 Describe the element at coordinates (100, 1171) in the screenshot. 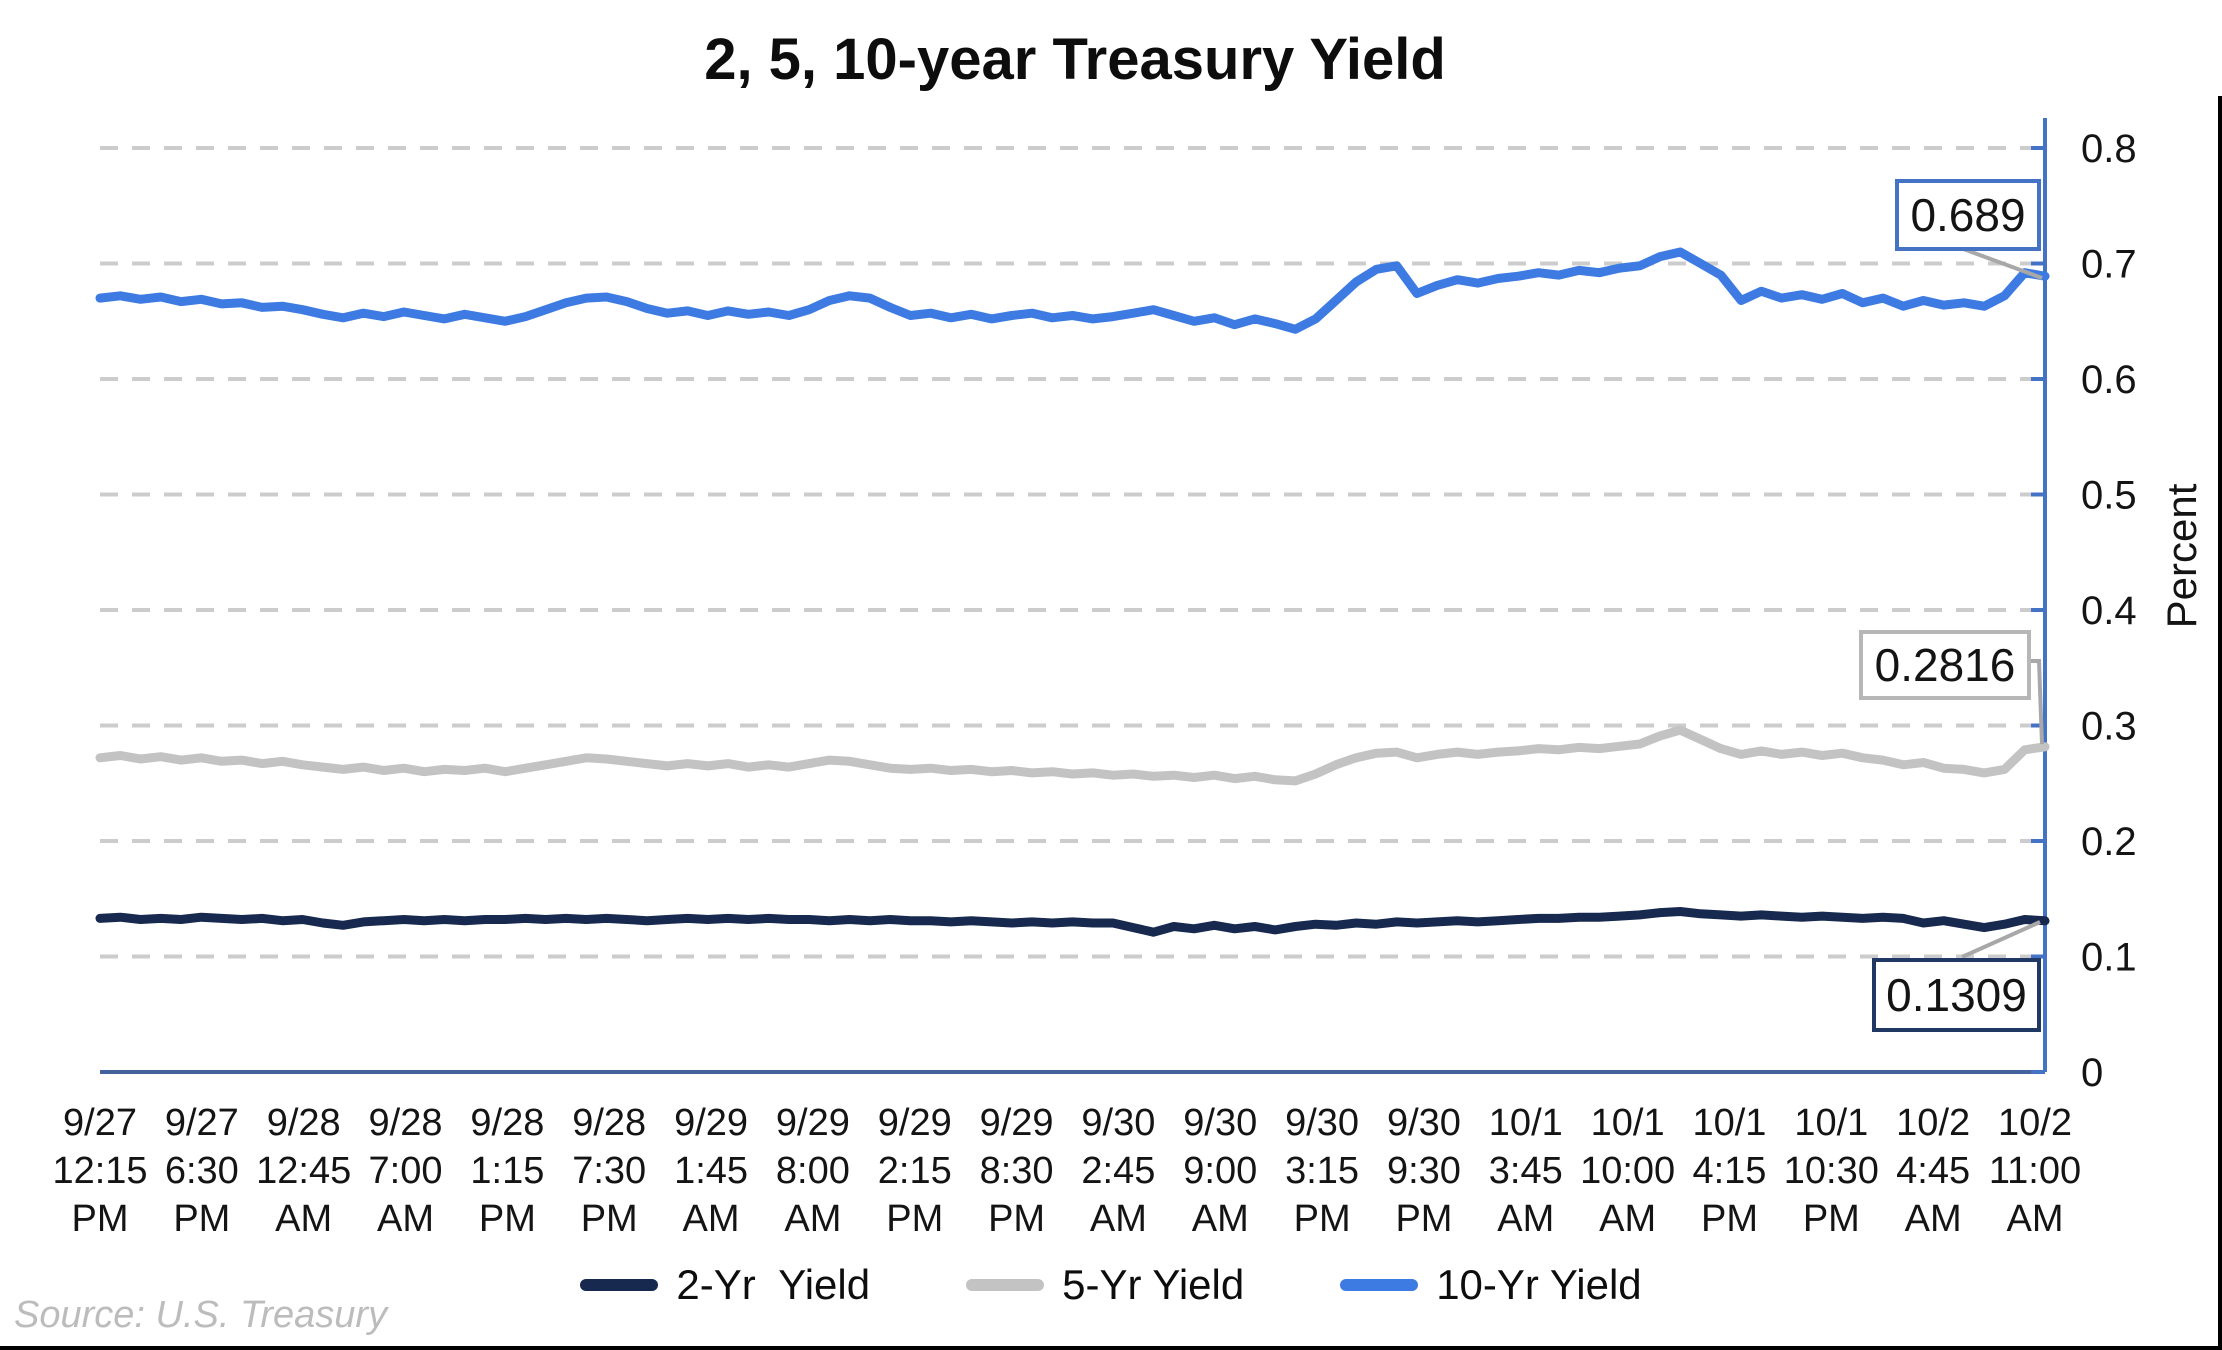

I see `x-tick-label: 9/27 12:15 PM` at that location.